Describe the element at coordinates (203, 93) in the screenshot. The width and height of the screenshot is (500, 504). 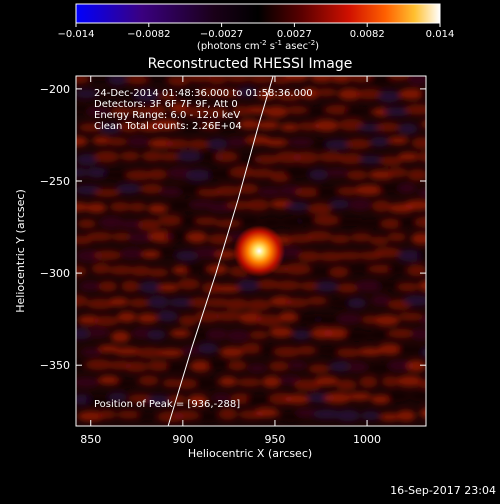
I see `annotation-time-range: 24-Dec-2014 01:48:36.000 to 01:58:36.000` at that location.